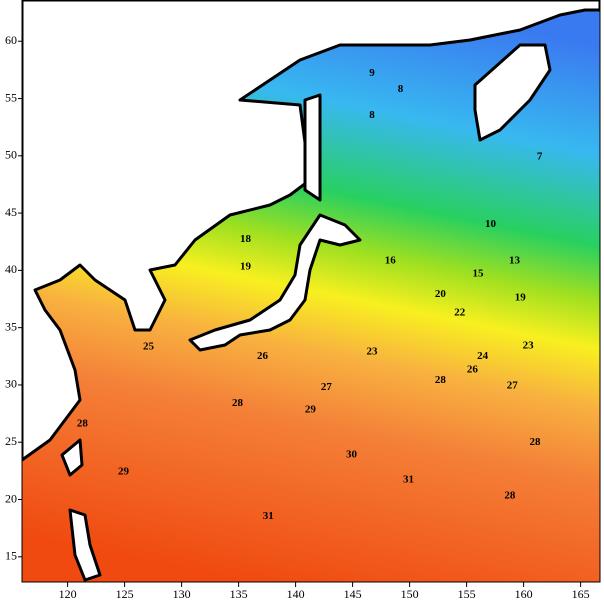 Image resolution: width=604 pixels, height=605 pixels. I want to click on x-tick-label: 125, so click(125, 594).